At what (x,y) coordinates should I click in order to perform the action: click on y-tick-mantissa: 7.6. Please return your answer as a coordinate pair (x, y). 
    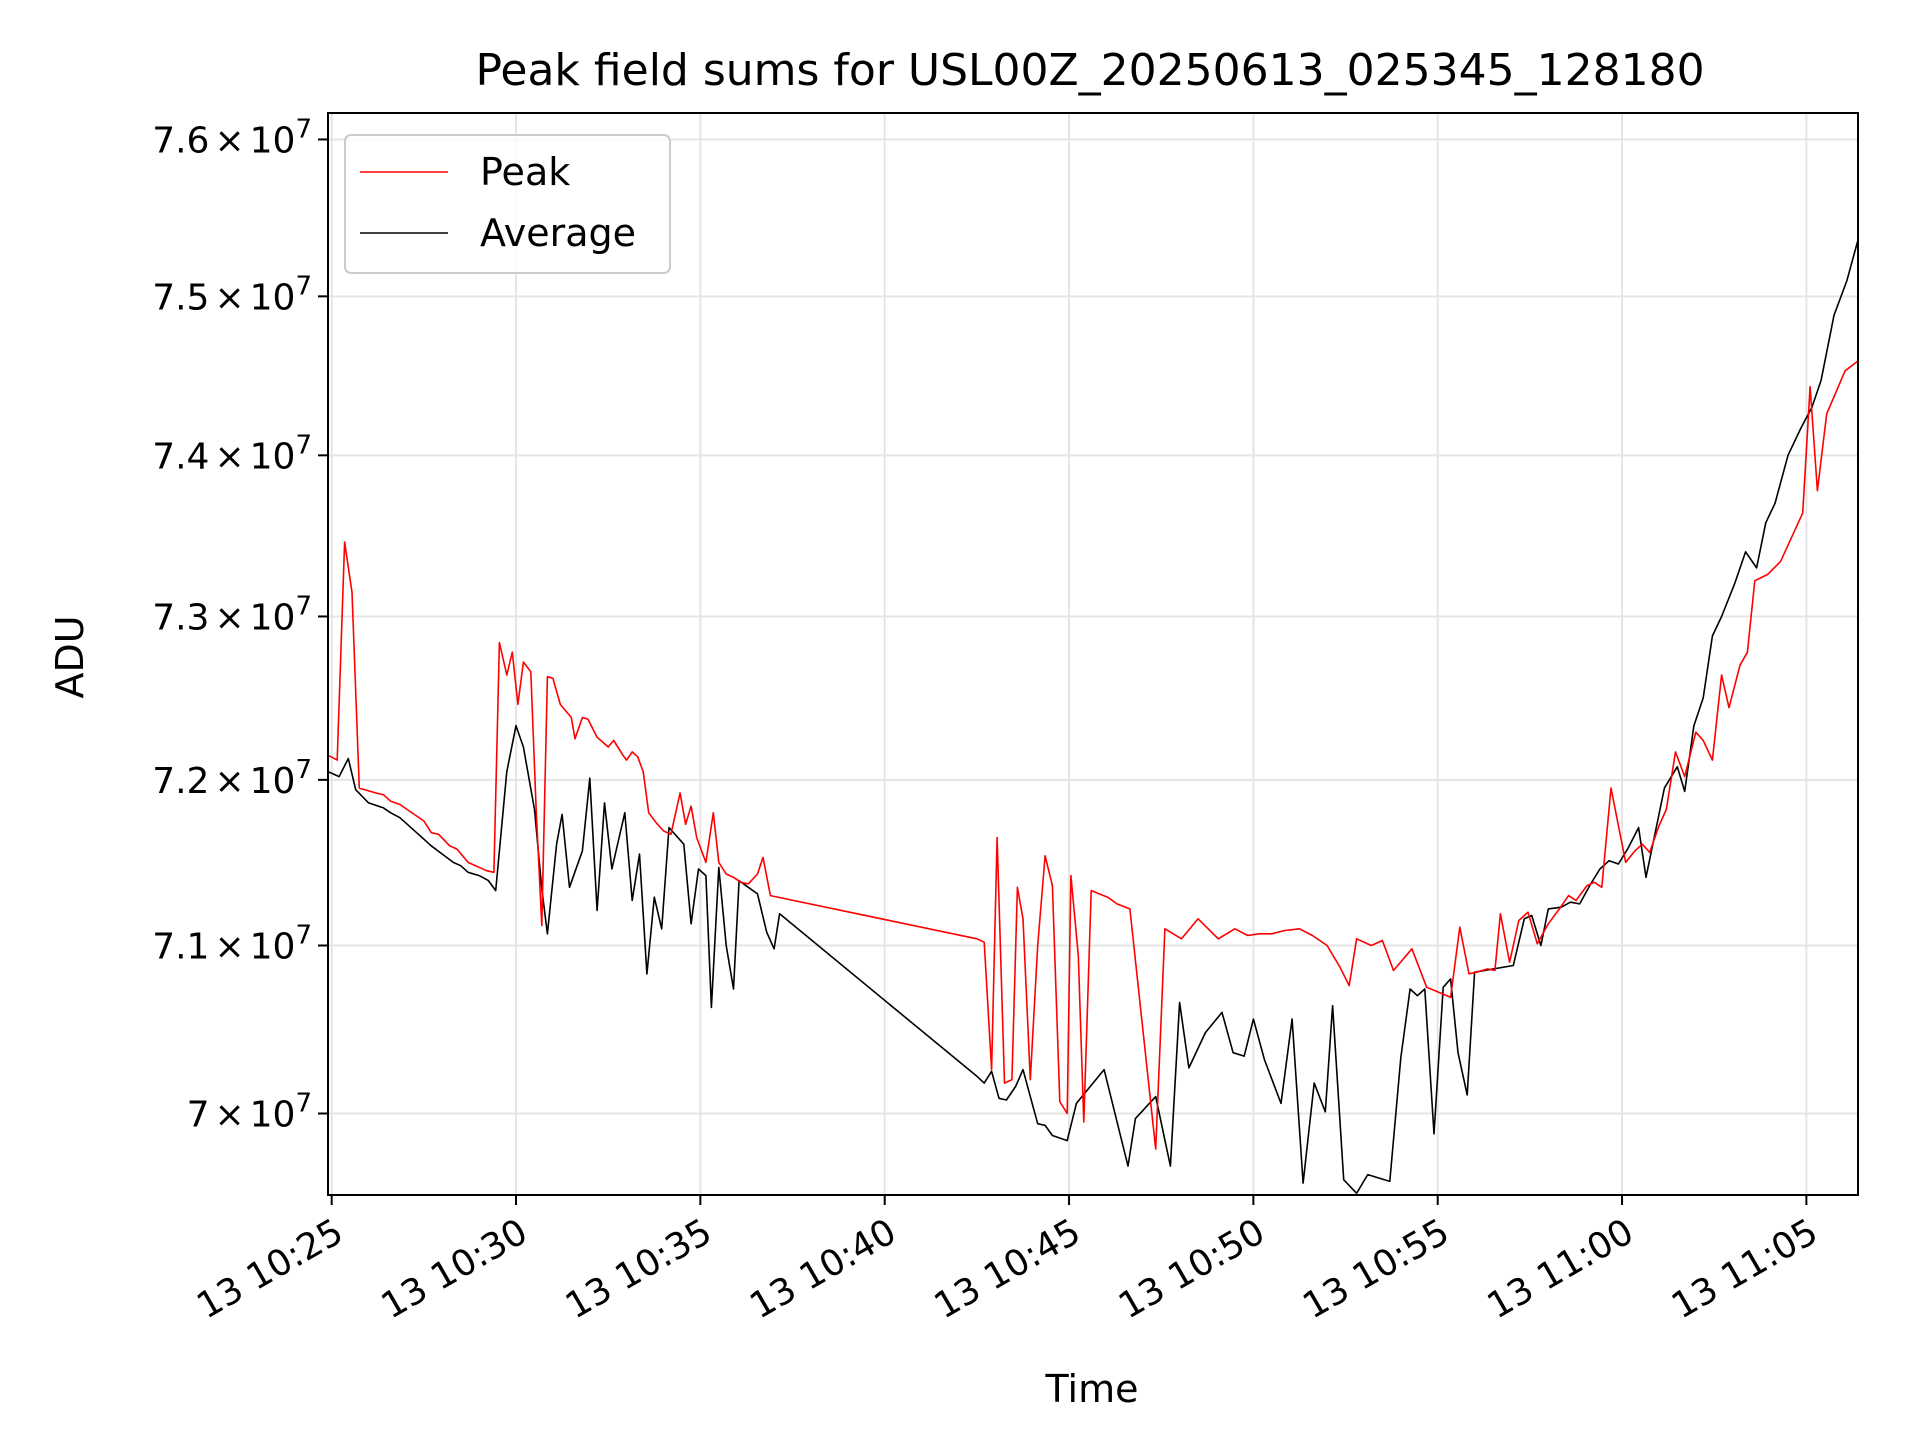
    Looking at the image, I should click on (180, 140).